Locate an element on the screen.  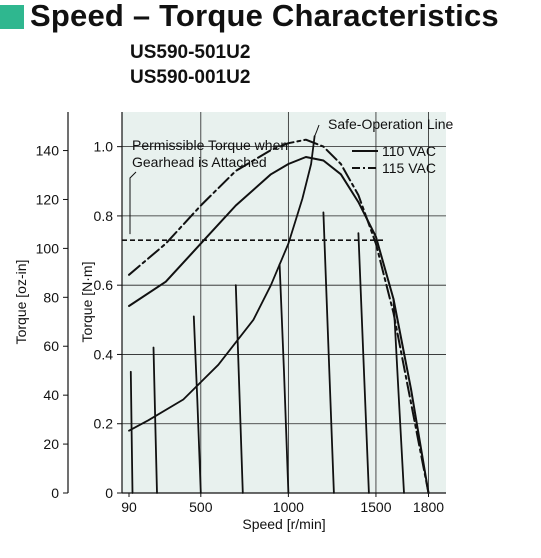
y2-tick-label: 140 is located at coordinates (48, 151).